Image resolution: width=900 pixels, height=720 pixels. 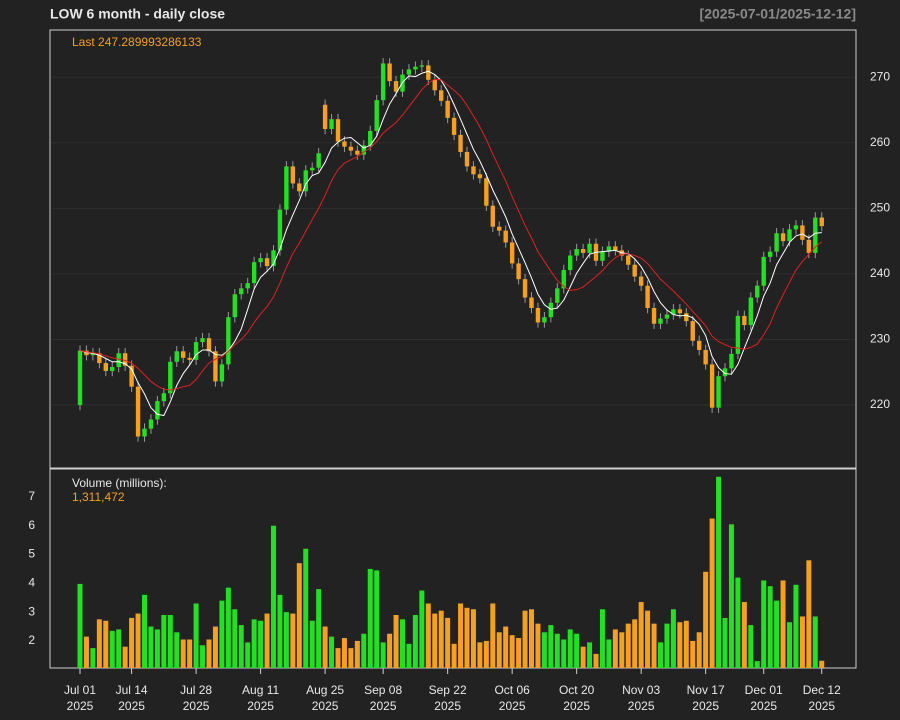 I want to click on x-tick-label: Nov 17, so click(x=706, y=690).